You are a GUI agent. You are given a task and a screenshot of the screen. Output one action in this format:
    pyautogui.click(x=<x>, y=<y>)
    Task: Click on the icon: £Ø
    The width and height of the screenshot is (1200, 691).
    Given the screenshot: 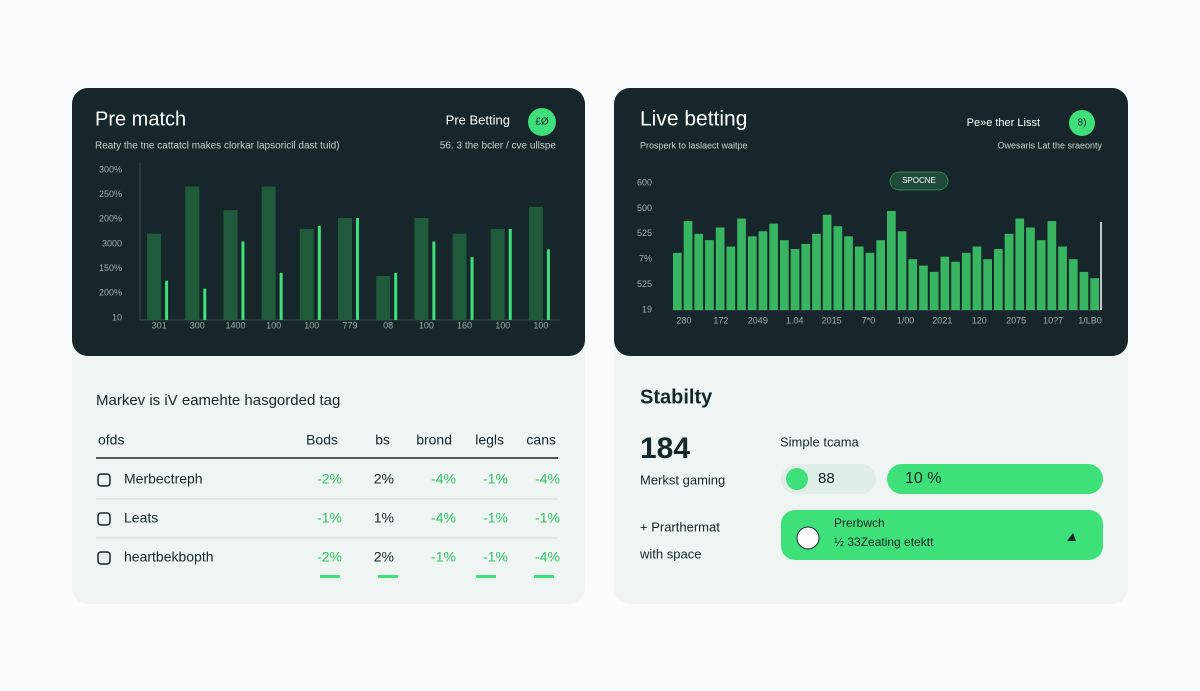 What is the action you would take?
    pyautogui.click(x=542, y=122)
    